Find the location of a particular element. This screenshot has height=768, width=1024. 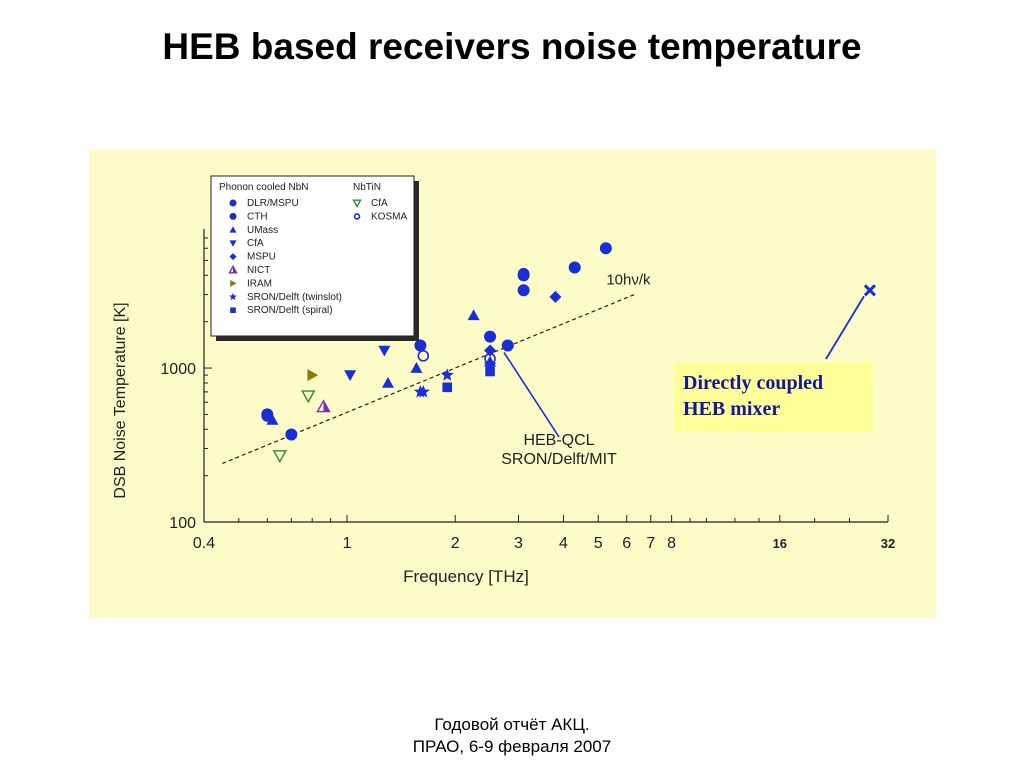

x-tick-label: 6 is located at coordinates (626, 543).